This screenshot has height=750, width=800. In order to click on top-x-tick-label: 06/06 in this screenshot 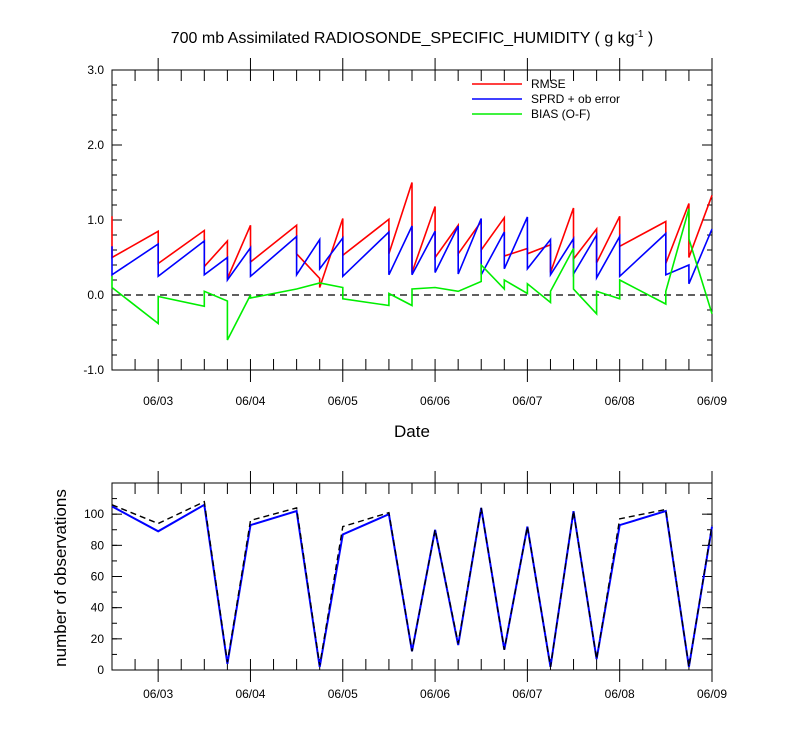, I will do `click(435, 401)`.